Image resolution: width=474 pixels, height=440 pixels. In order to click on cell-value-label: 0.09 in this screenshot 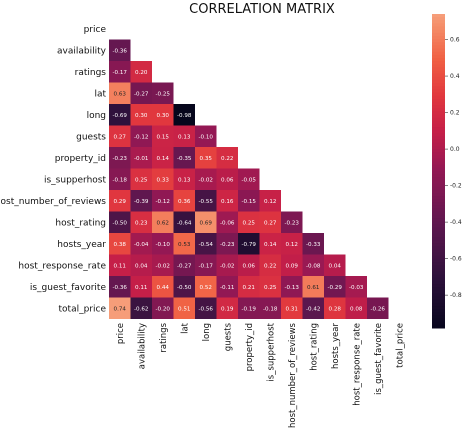, I will do `click(292, 266)`.